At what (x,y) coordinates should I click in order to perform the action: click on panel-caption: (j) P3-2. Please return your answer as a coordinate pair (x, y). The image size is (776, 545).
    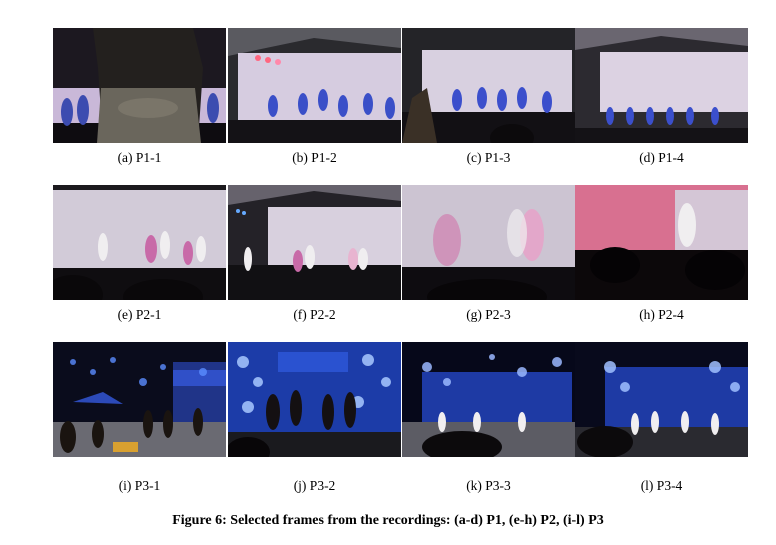
    Looking at the image, I should click on (314, 485).